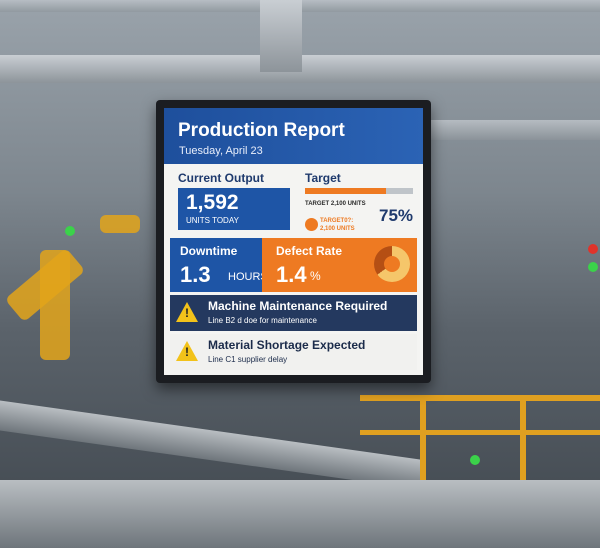  Describe the element at coordinates (221, 178) in the screenshot. I see `output-label: Current Output` at that location.